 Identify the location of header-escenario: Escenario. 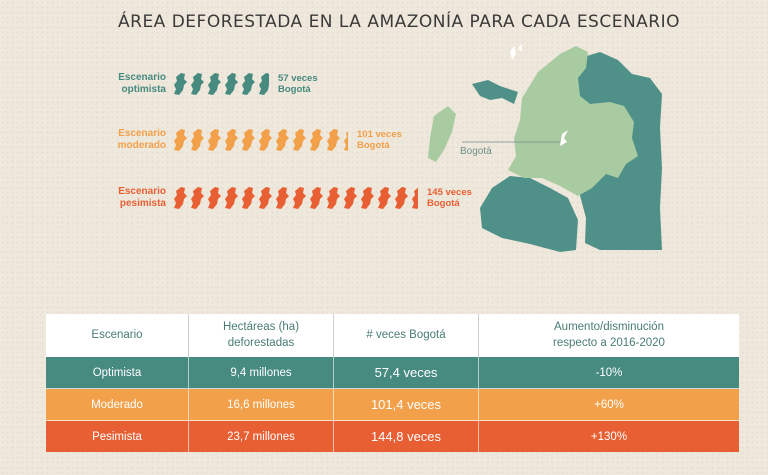
(117, 335).